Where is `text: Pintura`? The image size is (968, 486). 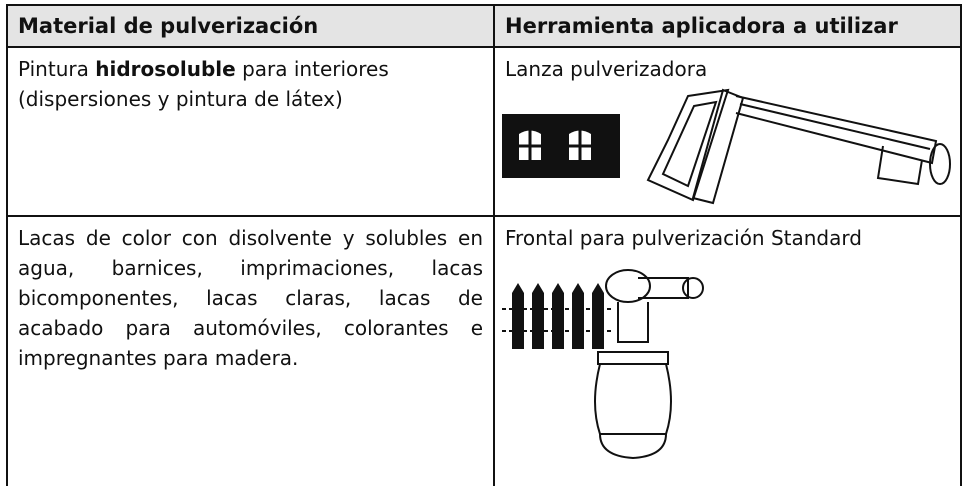
text: Pintura is located at coordinates (57, 69).